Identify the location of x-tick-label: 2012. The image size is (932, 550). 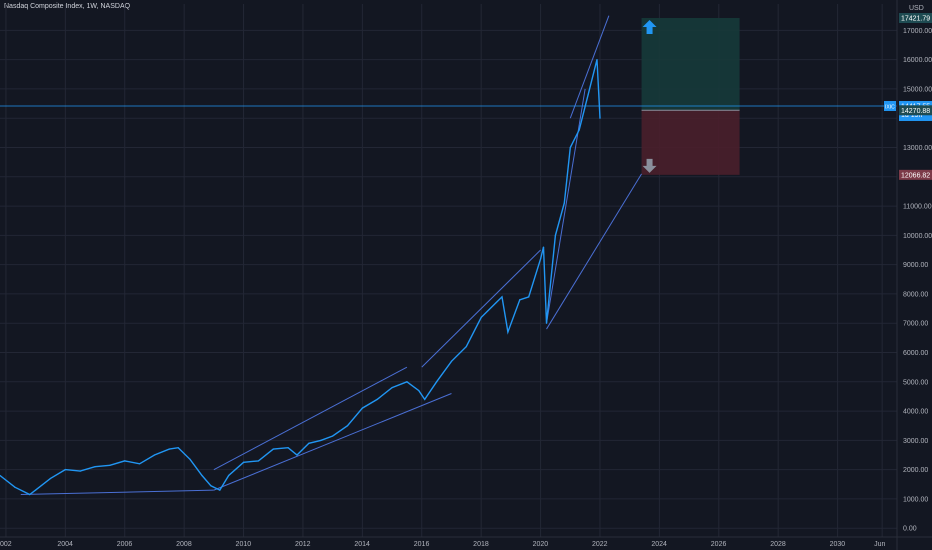
(303, 544).